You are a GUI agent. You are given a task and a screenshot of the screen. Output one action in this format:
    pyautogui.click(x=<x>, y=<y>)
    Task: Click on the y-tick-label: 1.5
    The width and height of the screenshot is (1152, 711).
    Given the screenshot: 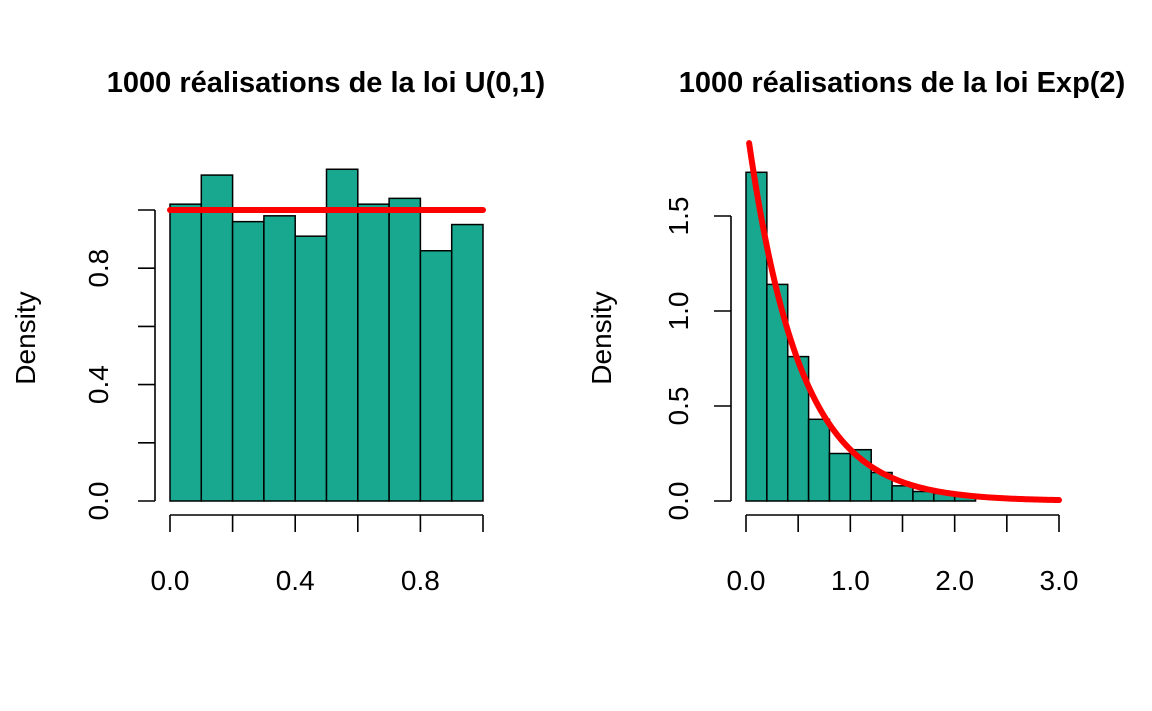 What is the action you would take?
    pyautogui.click(x=678, y=216)
    